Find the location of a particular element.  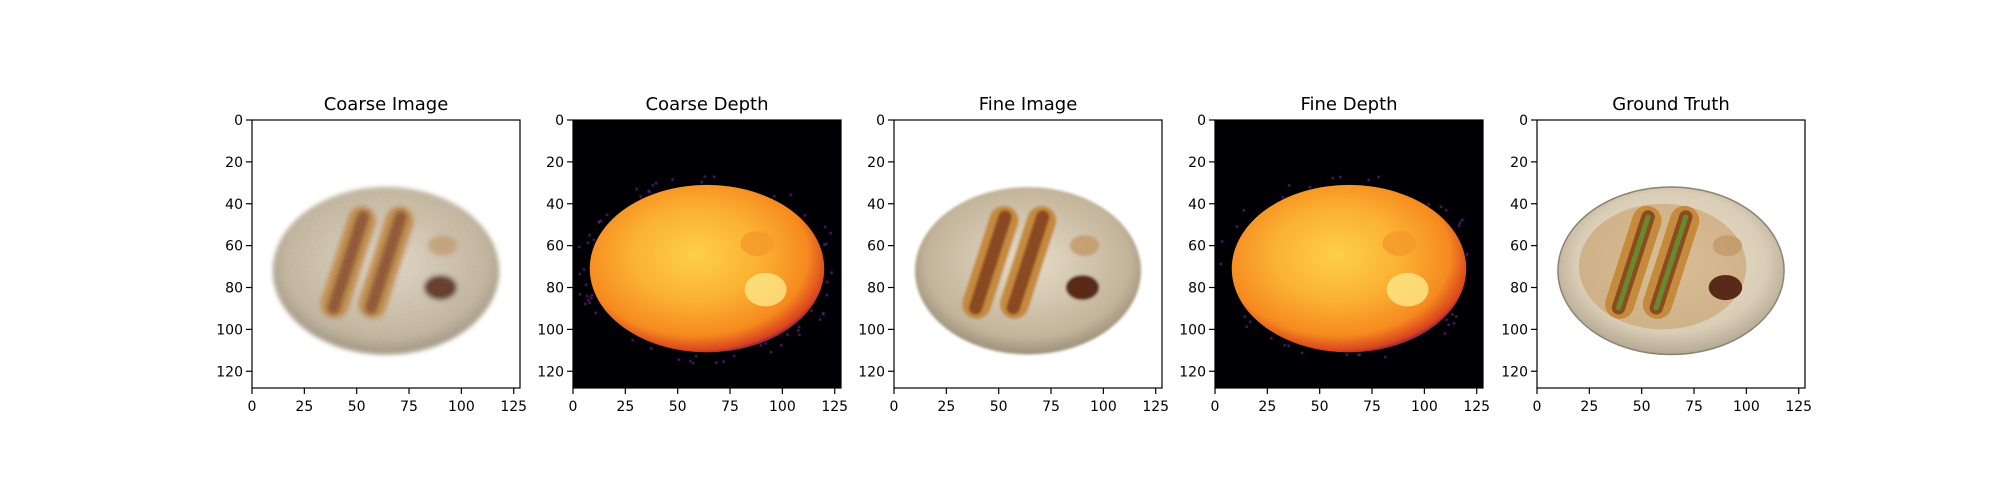

panel-fine-depth: Fine Depth 0 25 50 75 100 125 0 20 40 60 80 100 120 is located at coordinates (1334, 254).